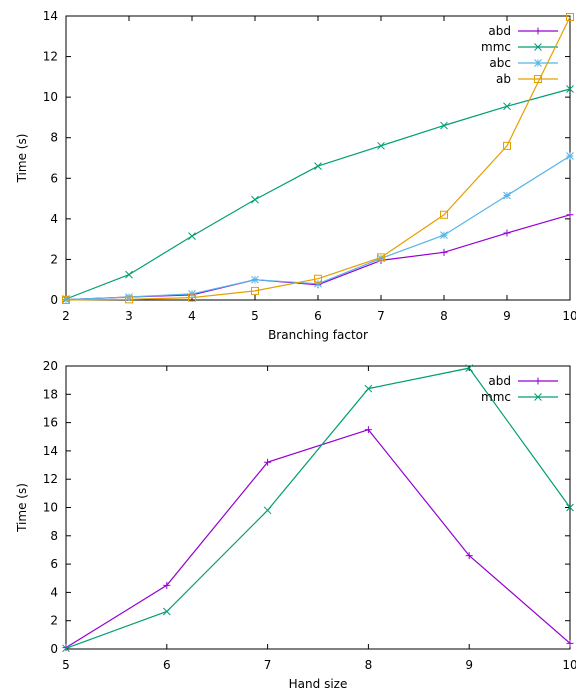 This screenshot has height=693, width=576. Describe the element at coordinates (318, 257) in the screenshot. I see `series-abd` at that location.